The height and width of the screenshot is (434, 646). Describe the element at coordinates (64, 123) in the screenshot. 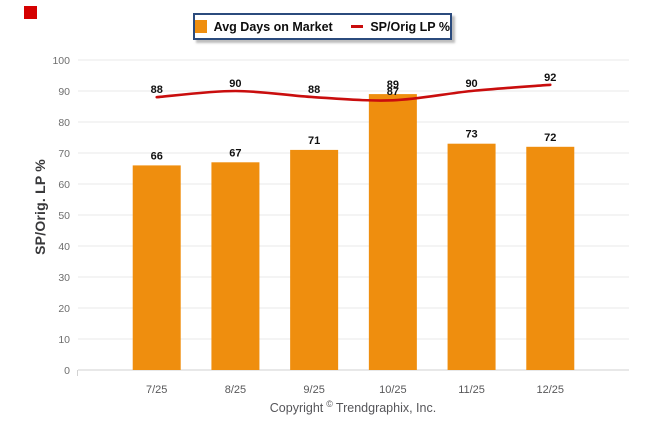

I see `y-tick-label: 80` at that location.